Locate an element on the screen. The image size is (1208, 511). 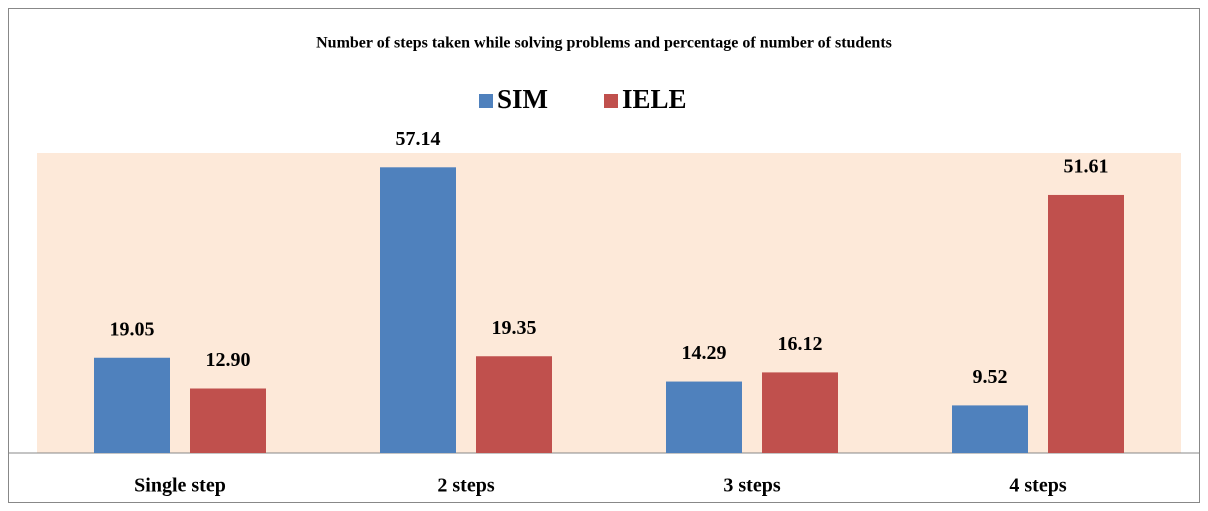
x-tick-label: 4 steps is located at coordinates (1037, 486).